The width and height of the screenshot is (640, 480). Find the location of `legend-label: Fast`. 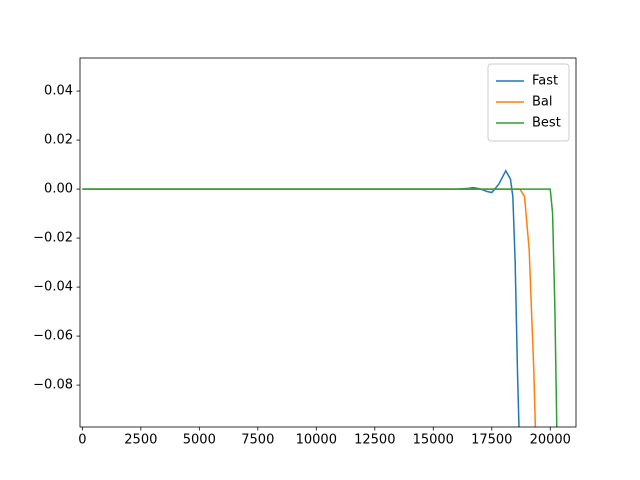

legend-label: Fast is located at coordinates (545, 81).